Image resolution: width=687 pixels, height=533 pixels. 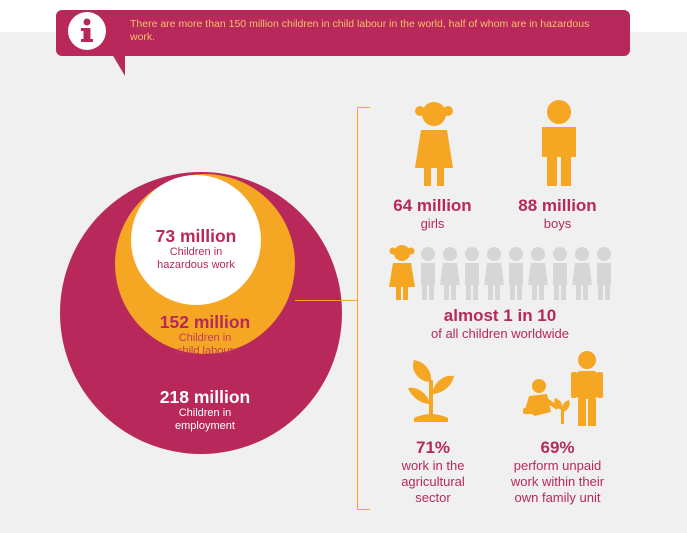 What do you see at coordinates (566, 388) in the screenshot?
I see `adult-child-planting-icon` at bounding box center [566, 388].